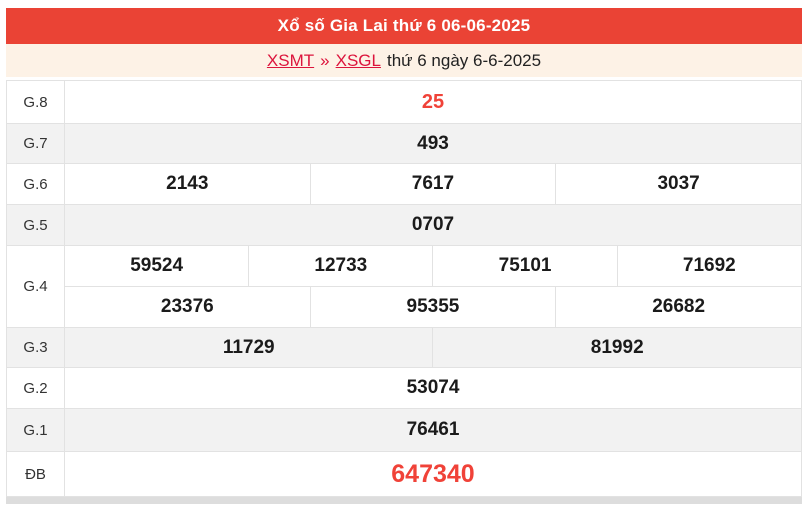 The height and width of the screenshot is (517, 808). Describe the element at coordinates (433, 307) in the screenshot. I see `prize-number: 95355` at that location.